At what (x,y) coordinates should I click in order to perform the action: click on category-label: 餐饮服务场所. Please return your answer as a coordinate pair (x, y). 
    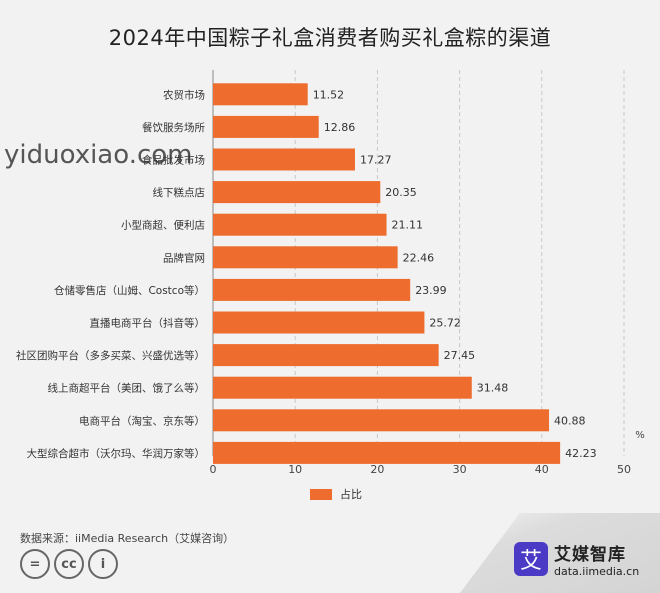
    Looking at the image, I should click on (173, 127).